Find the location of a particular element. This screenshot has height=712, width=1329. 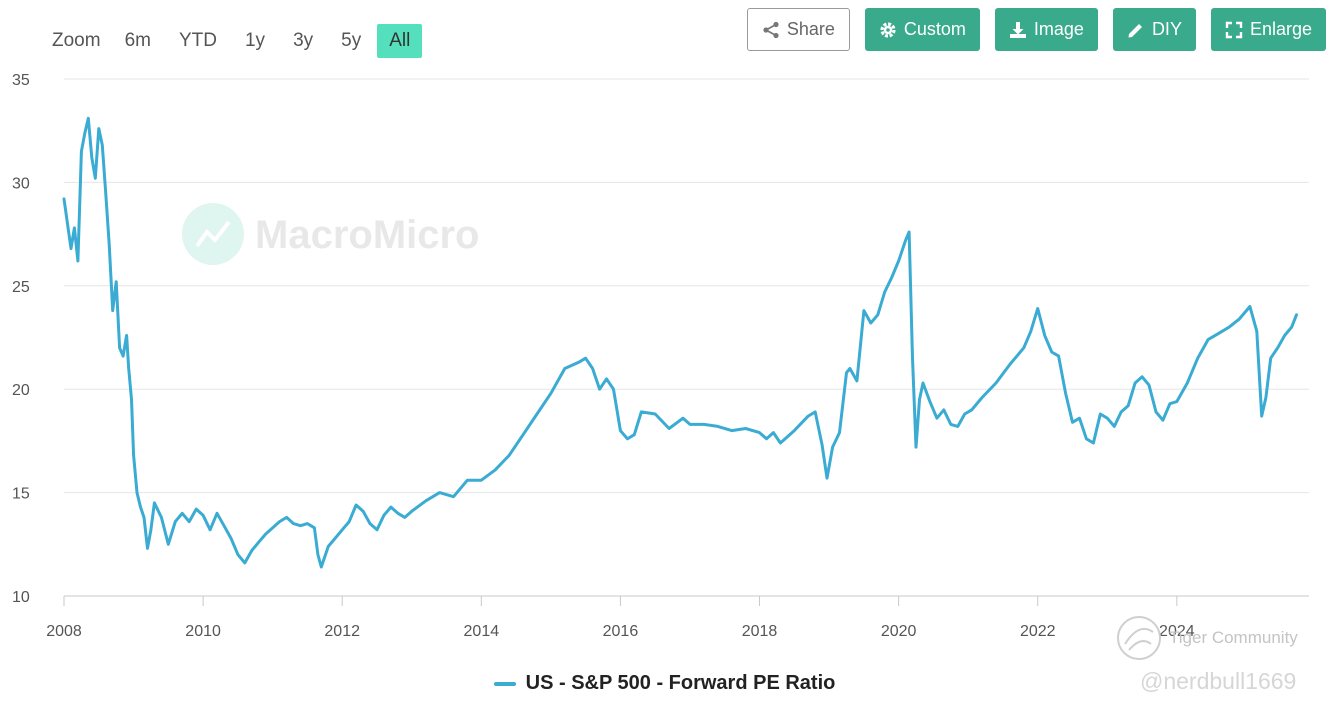

image-download-button: Image is located at coordinates (1046, 29).